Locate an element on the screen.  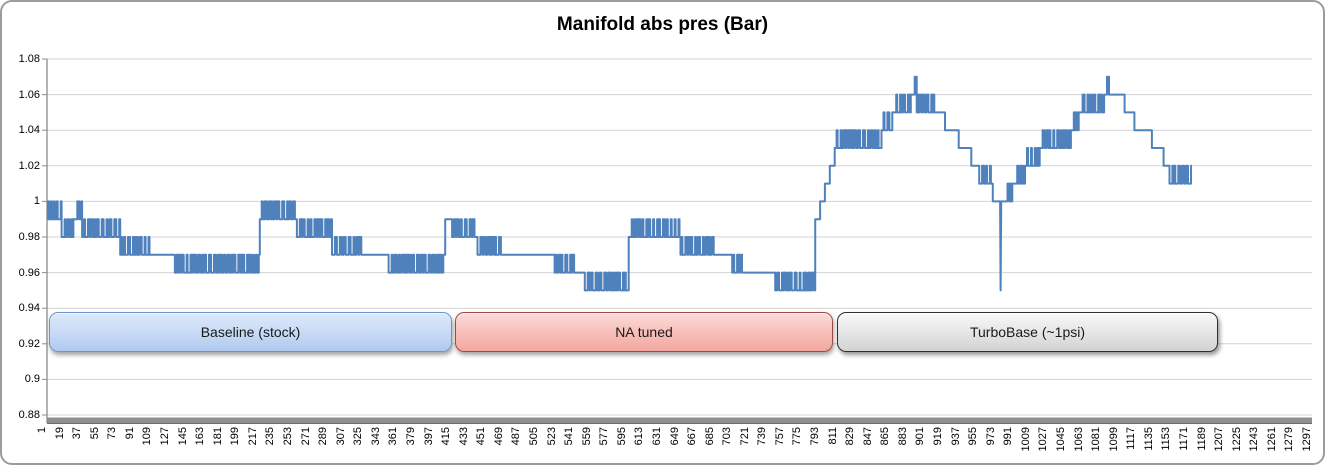
x-tick-label: 1225 is located at coordinates (1236, 439).